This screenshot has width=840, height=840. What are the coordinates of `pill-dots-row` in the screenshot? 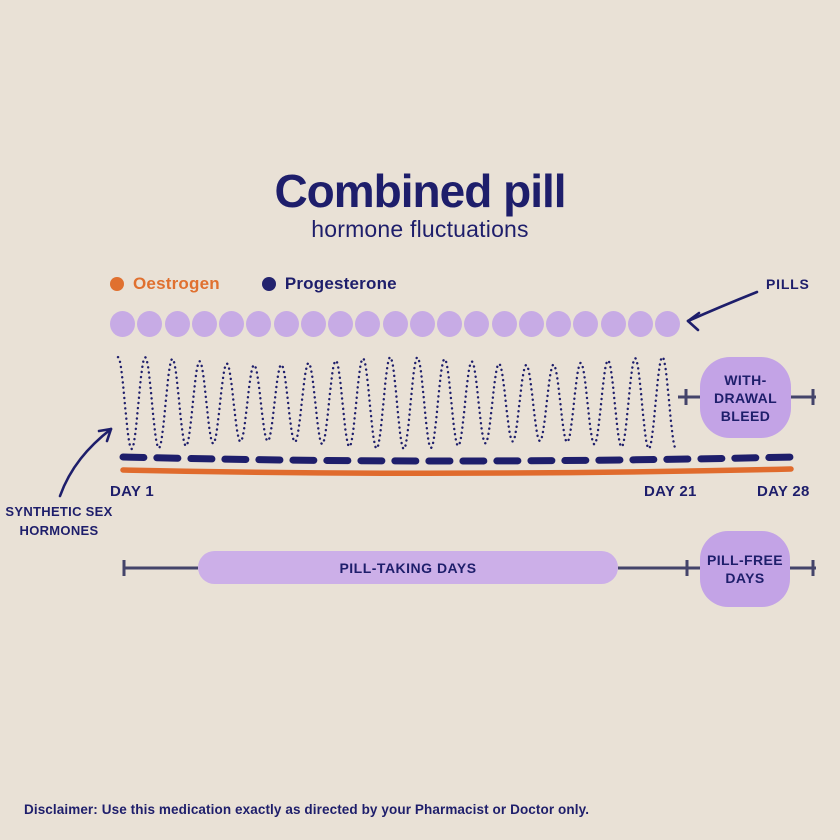 It's located at (395, 324).